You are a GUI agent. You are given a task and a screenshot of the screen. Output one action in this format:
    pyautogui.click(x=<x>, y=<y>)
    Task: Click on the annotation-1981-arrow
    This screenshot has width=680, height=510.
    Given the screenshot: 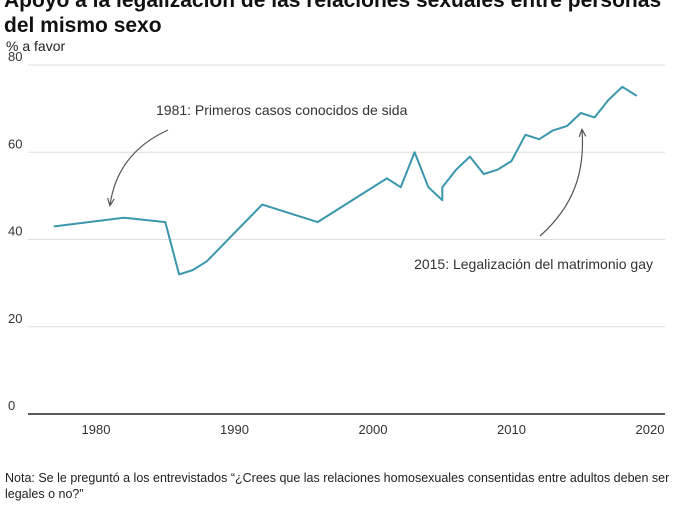 What is the action you would take?
    pyautogui.click(x=139, y=167)
    